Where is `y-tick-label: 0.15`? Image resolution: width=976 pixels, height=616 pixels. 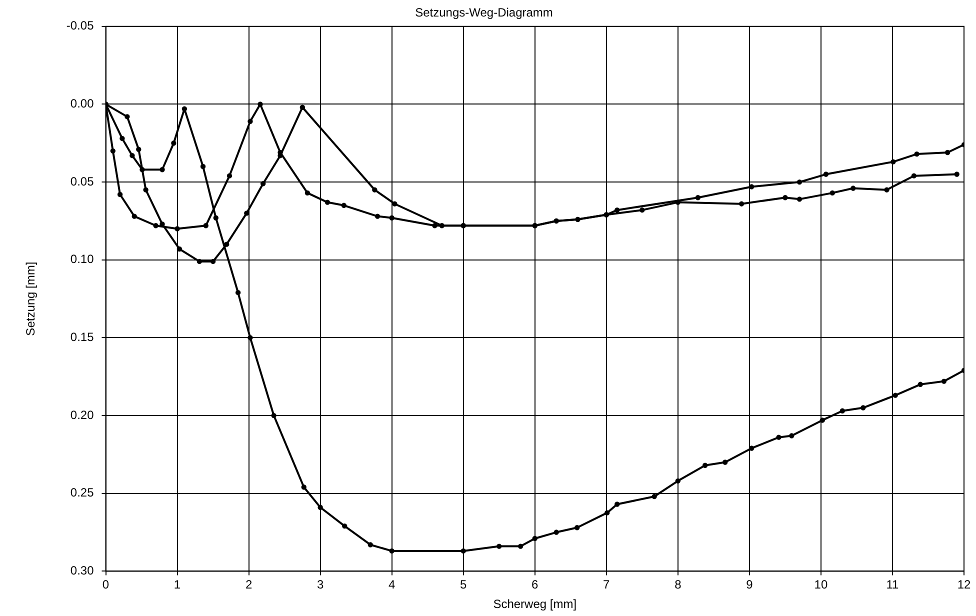
y-tick-label: 0.15 is located at coordinates (82, 337).